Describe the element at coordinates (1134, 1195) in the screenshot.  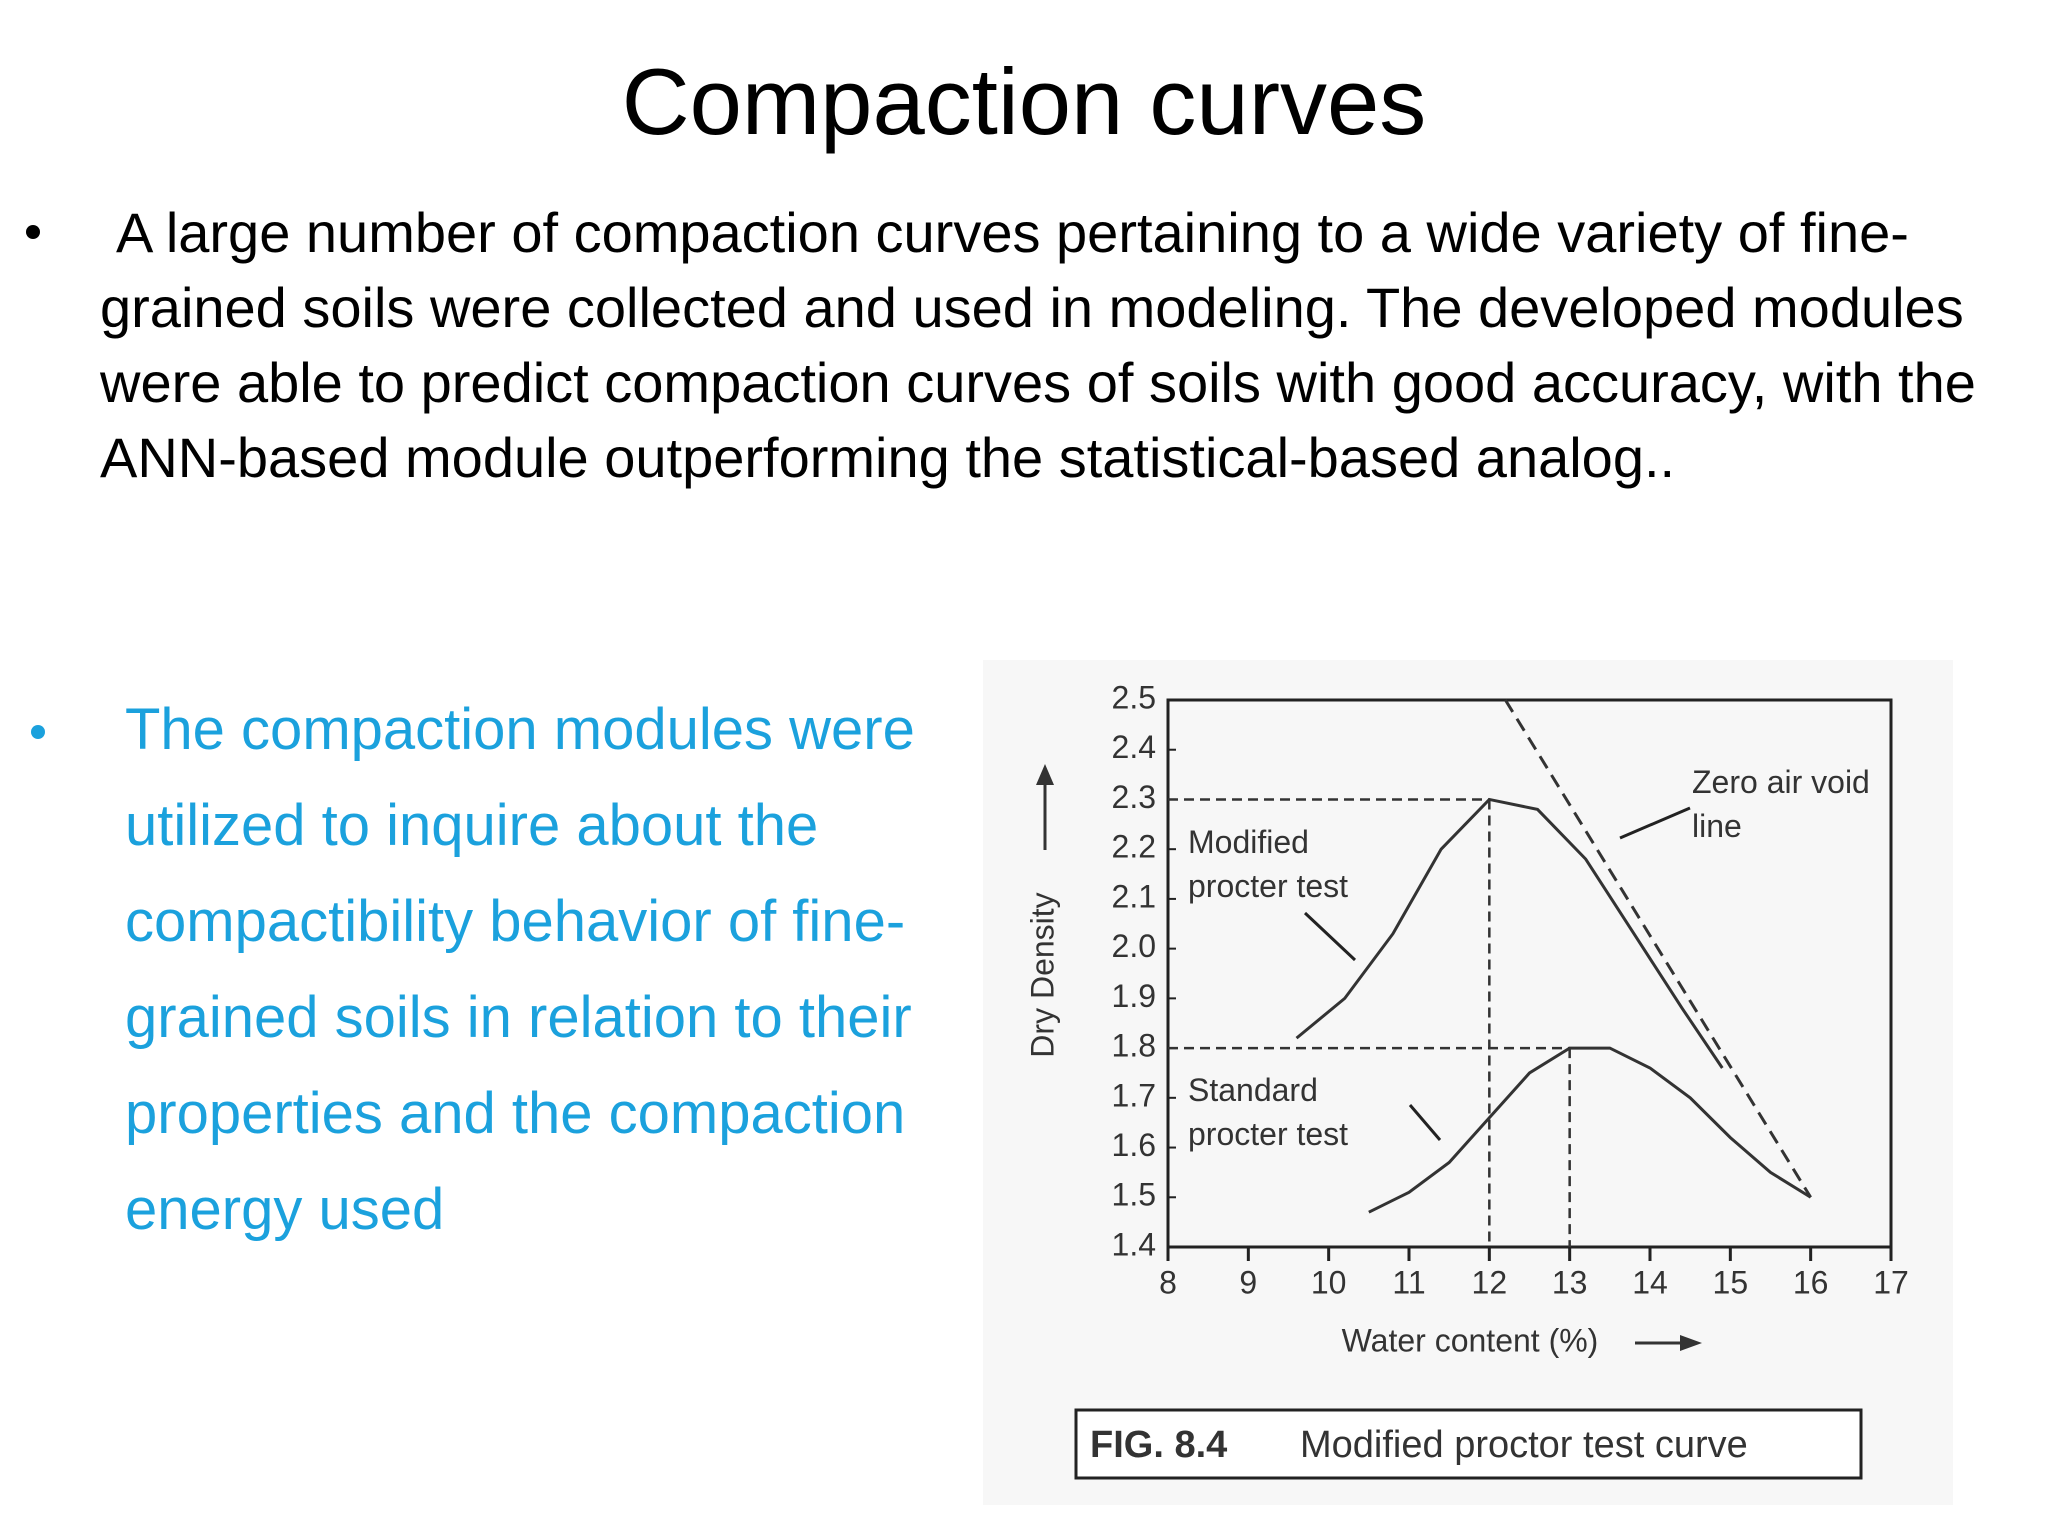
I see `y-tick-label: 1.5` at that location.